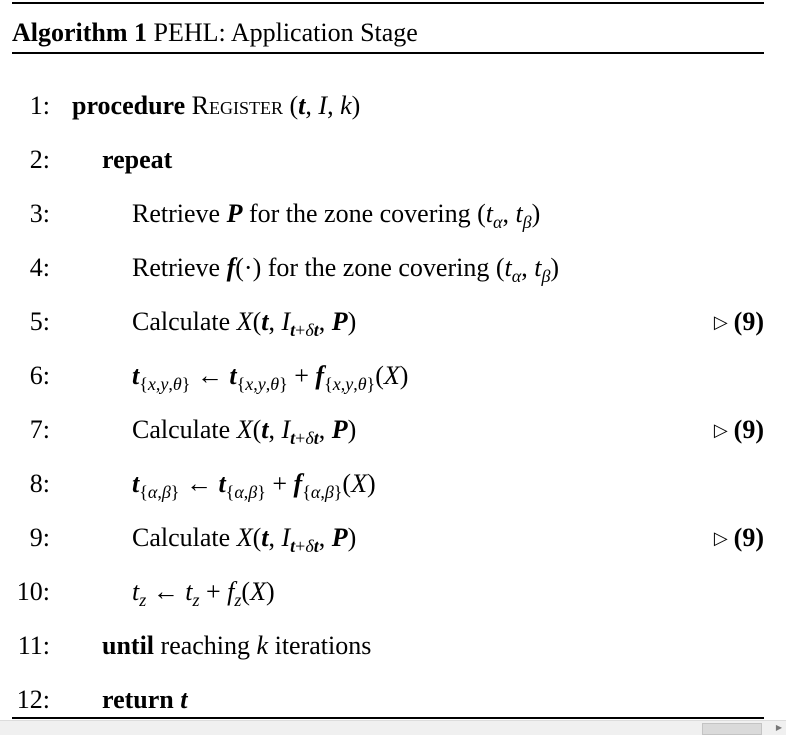 The width and height of the screenshot is (786, 735). I want to click on procedure-args: (t, I, k), so click(325, 105).